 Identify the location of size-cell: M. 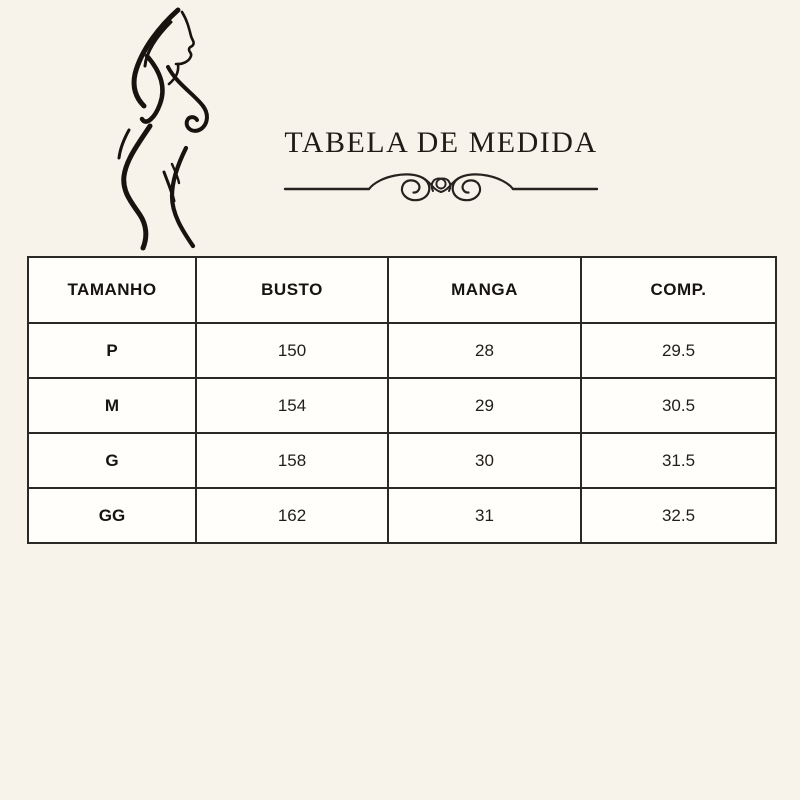
(112, 405).